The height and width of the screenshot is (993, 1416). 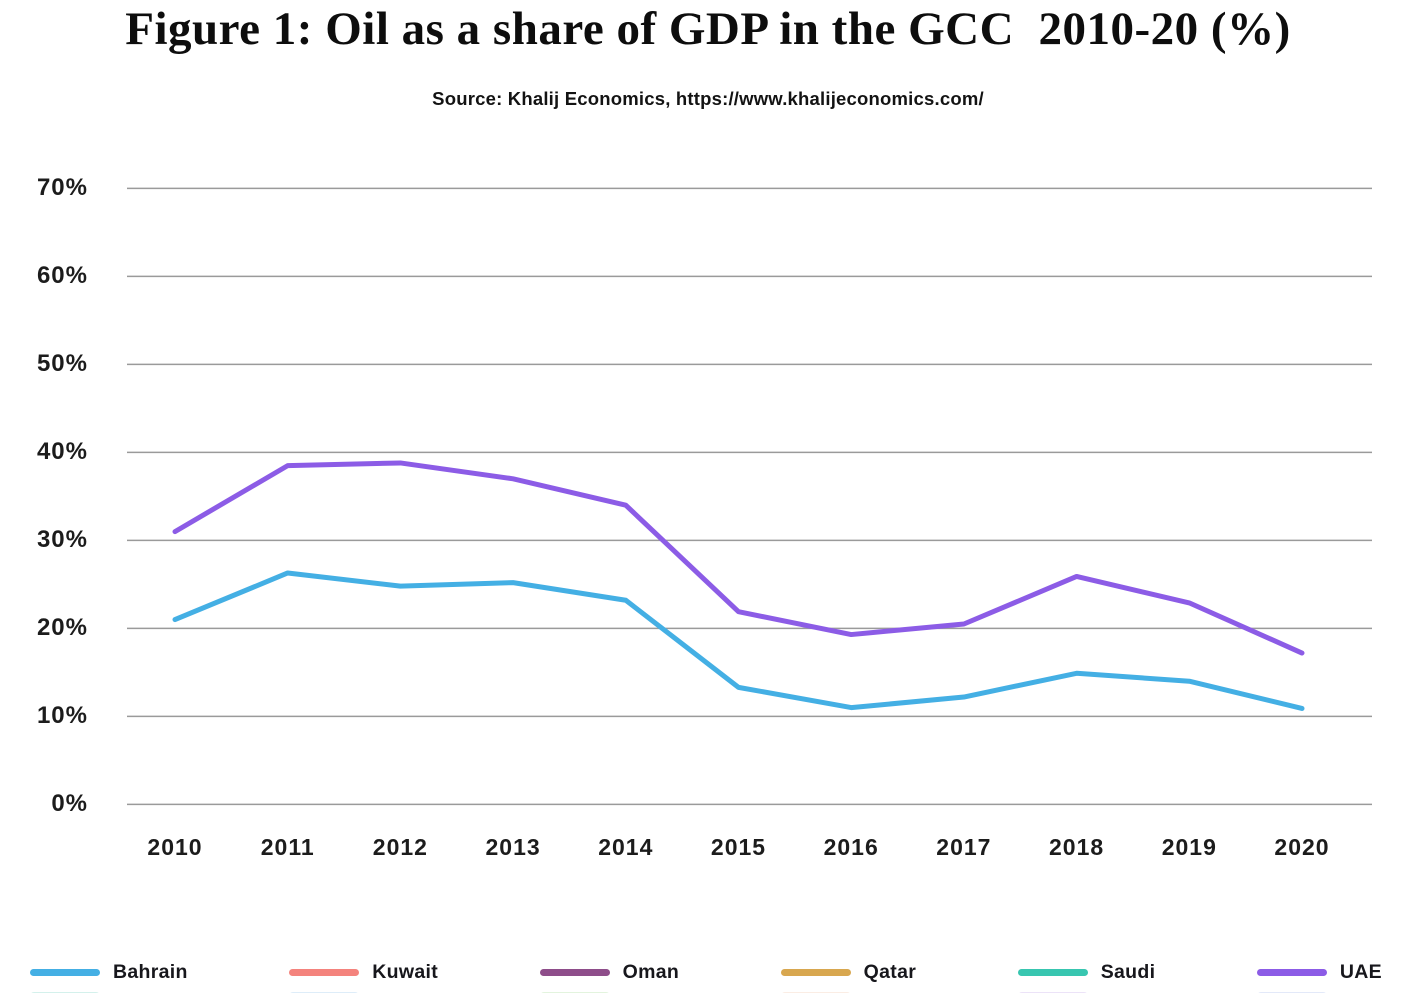 What do you see at coordinates (890, 971) in the screenshot?
I see `legend-label: Qatar` at bounding box center [890, 971].